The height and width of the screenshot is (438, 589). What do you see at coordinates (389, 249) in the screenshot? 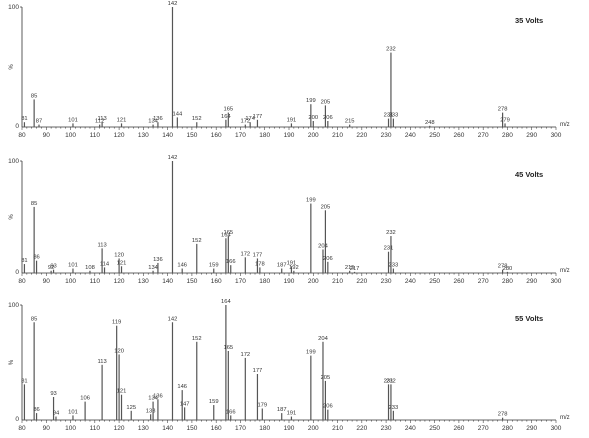
I see `peak-label-231: 231` at bounding box center [389, 249].